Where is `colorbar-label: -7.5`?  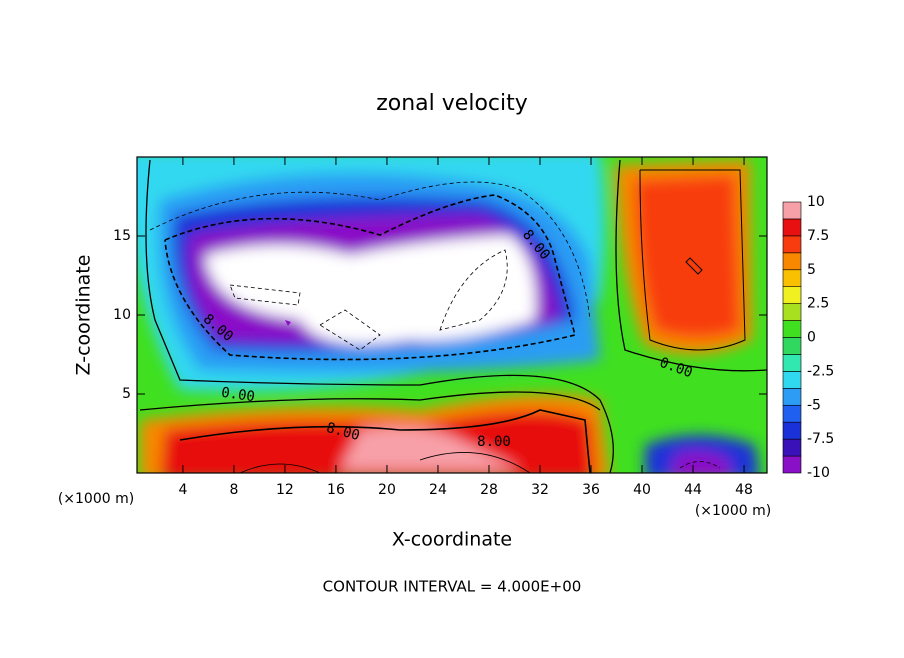 colorbar-label: -7.5 is located at coordinates (820, 439).